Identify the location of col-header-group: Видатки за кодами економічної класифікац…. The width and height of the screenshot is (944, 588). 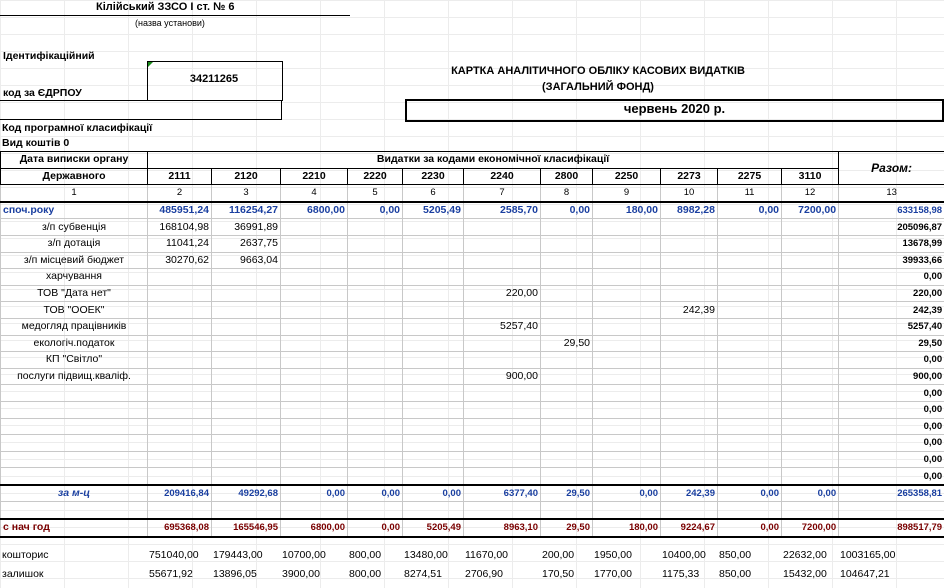
(493, 160).